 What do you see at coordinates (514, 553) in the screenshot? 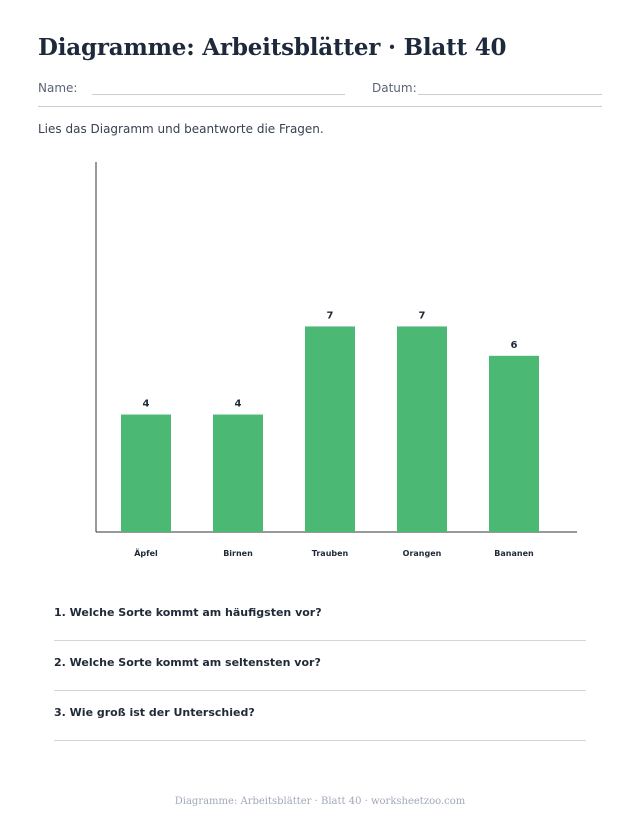
I see `x-tick-label: Bananen` at bounding box center [514, 553].